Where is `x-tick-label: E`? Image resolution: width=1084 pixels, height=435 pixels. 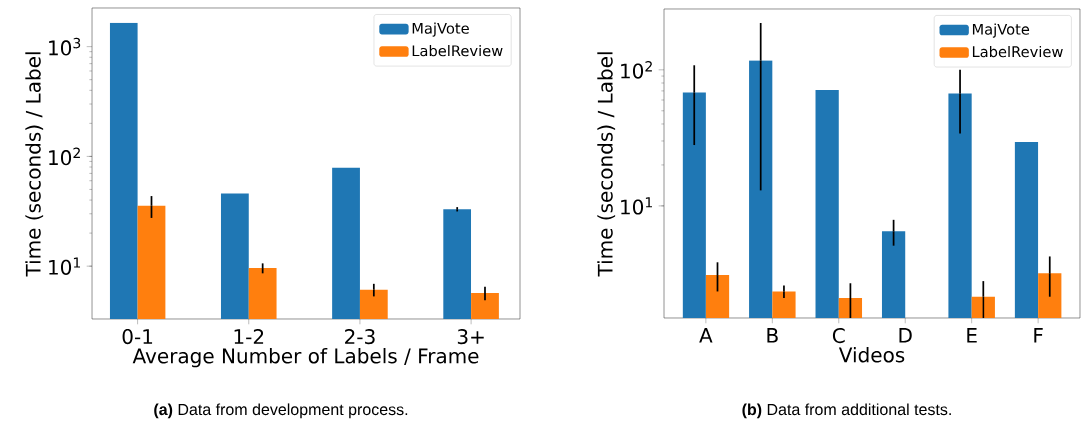
x-tick-label: E is located at coordinates (972, 335).